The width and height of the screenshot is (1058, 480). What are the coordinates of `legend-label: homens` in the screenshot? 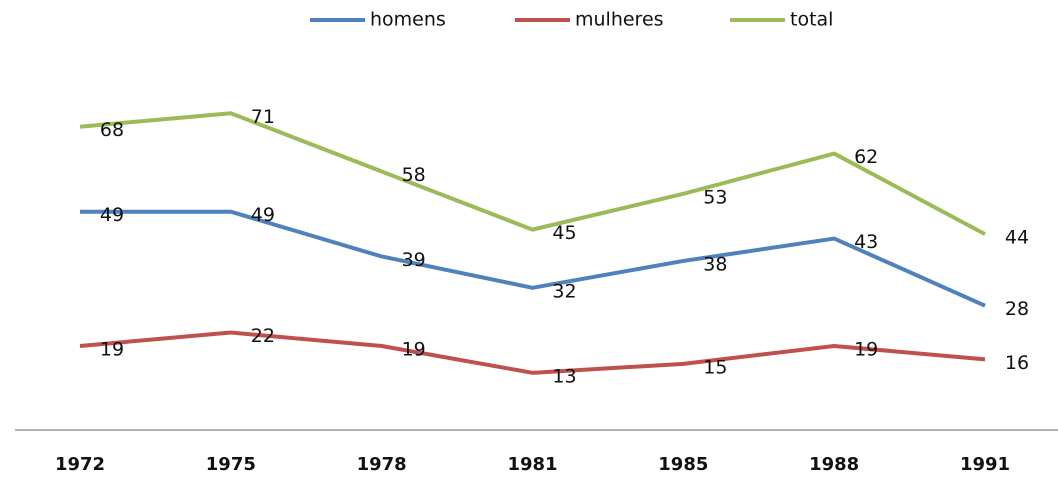 It's located at (408, 20).